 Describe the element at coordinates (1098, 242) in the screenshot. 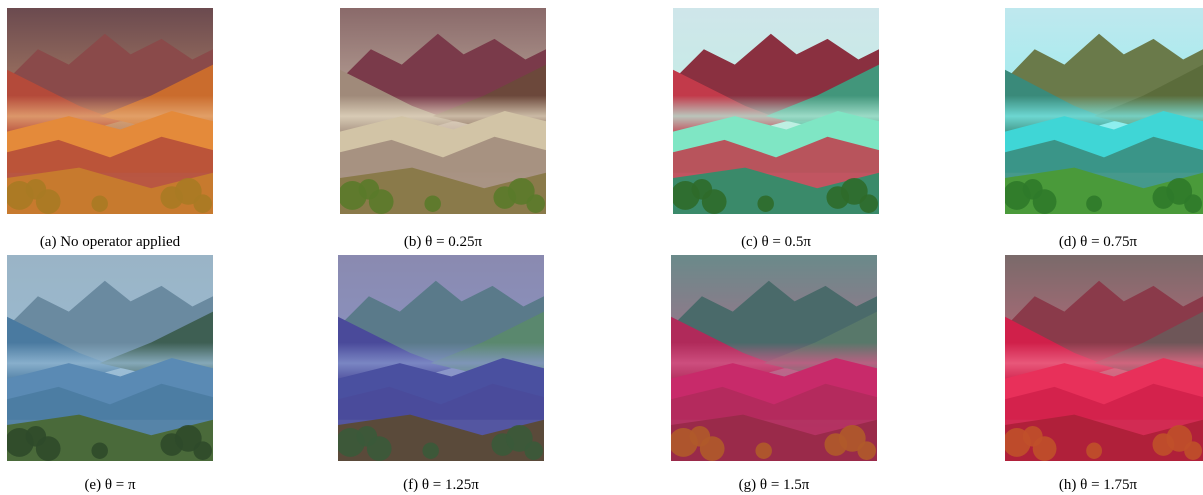

I see `caption-d: (d) θ = 0.75π` at that location.